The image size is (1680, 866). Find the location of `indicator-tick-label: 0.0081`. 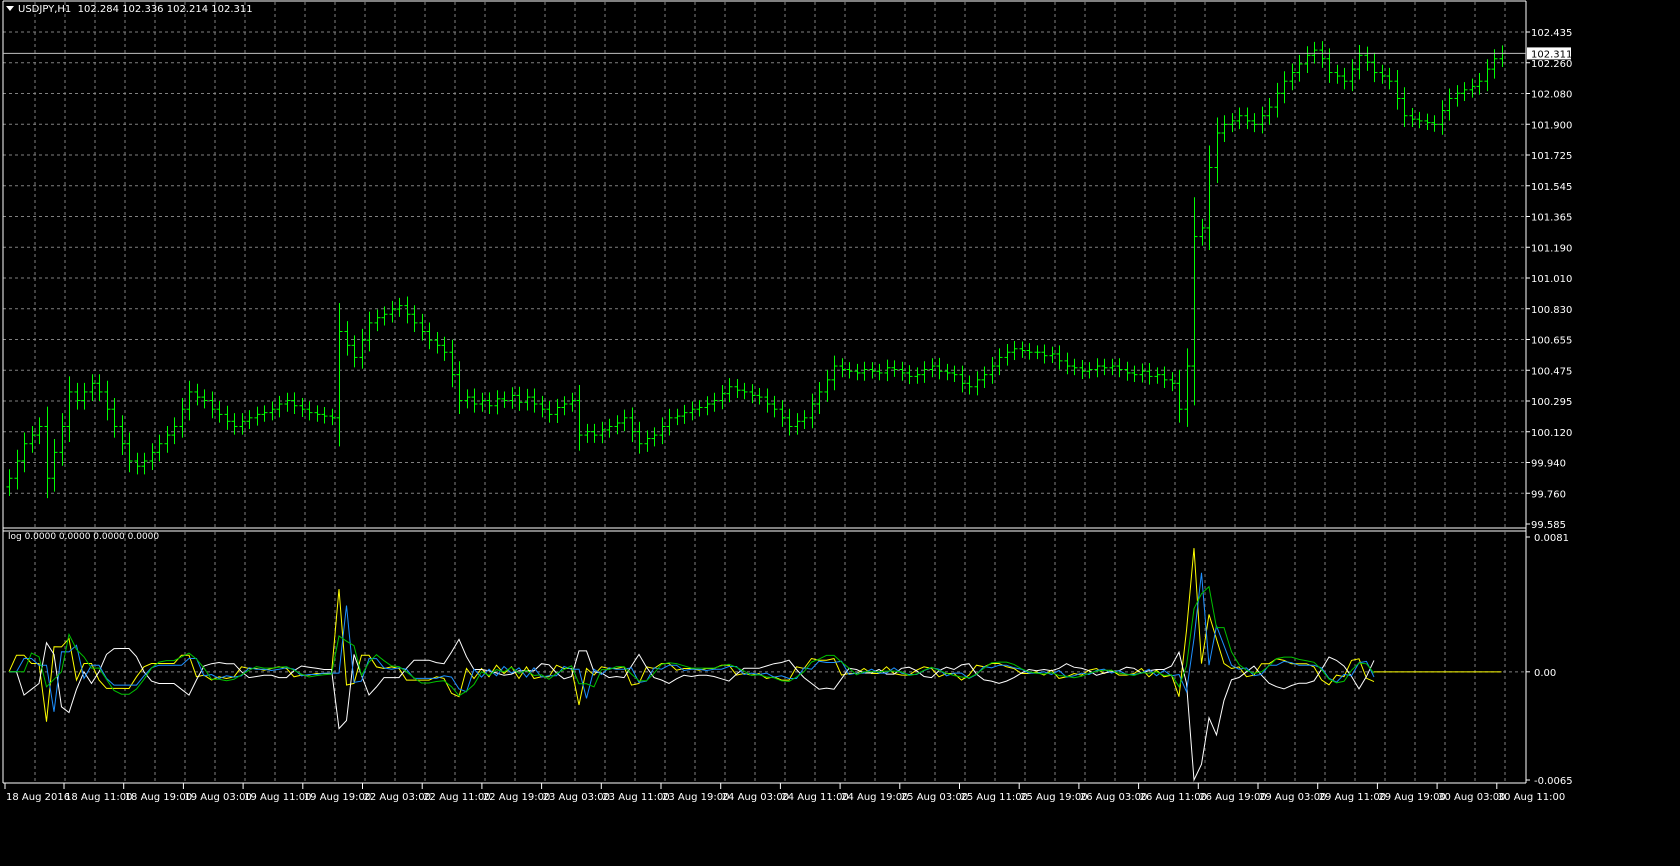

indicator-tick-label: 0.0081 is located at coordinates (1551, 538).